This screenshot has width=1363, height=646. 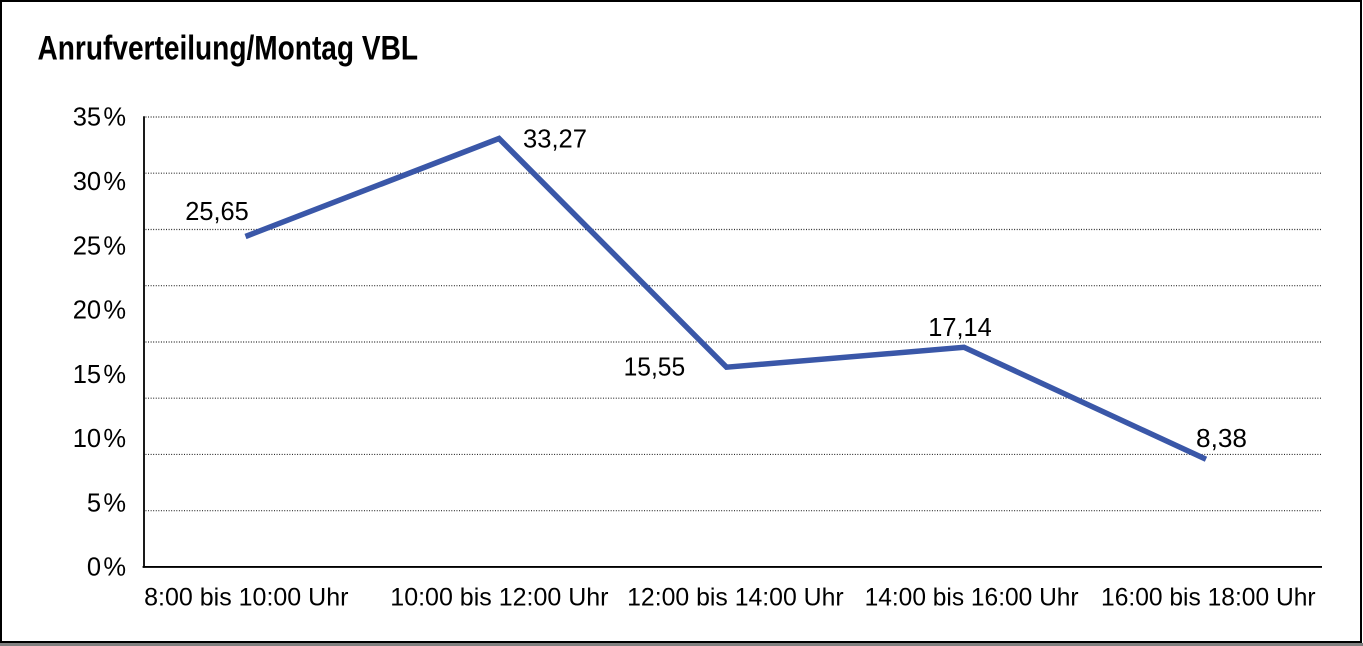 What do you see at coordinates (99, 439) in the screenshot?
I see `svg-text: 10%` at bounding box center [99, 439].